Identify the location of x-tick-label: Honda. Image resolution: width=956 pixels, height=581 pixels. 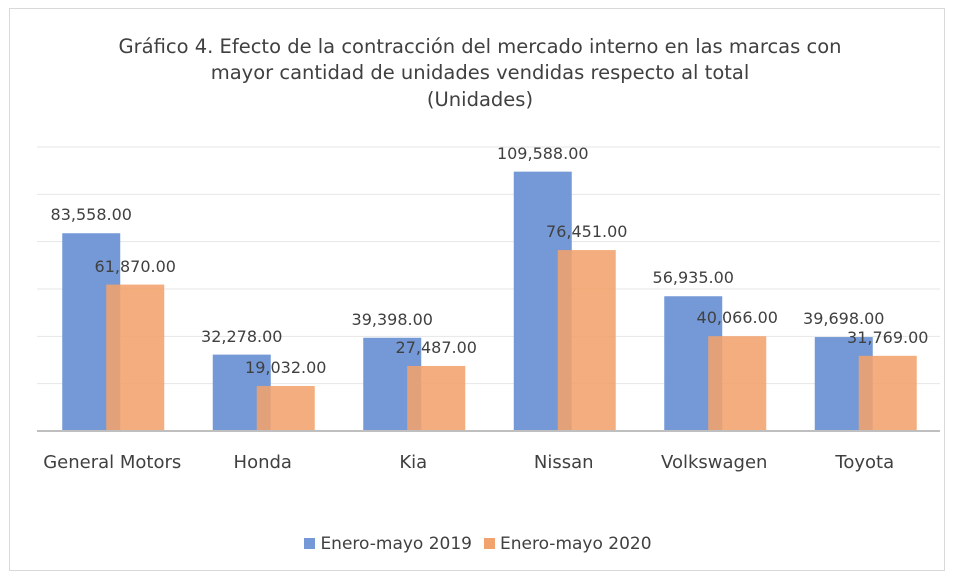
(262, 462).